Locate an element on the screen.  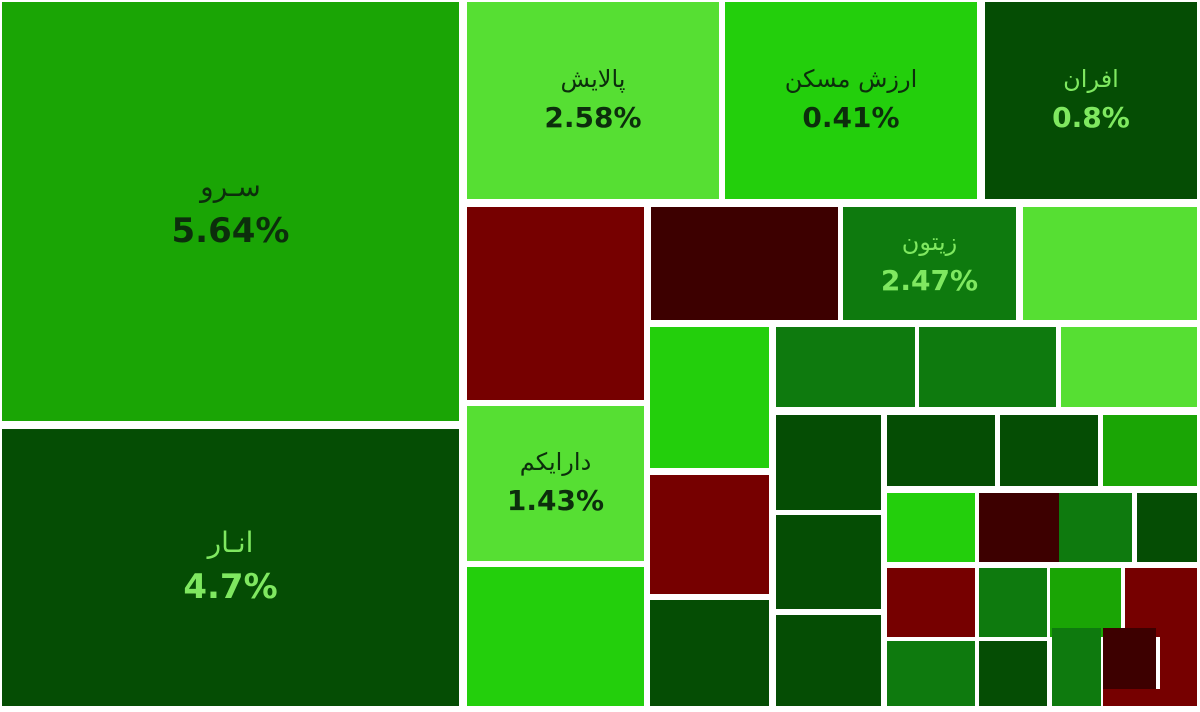
treemap-tile: انـار 4.7% is located at coordinates (230, 567).